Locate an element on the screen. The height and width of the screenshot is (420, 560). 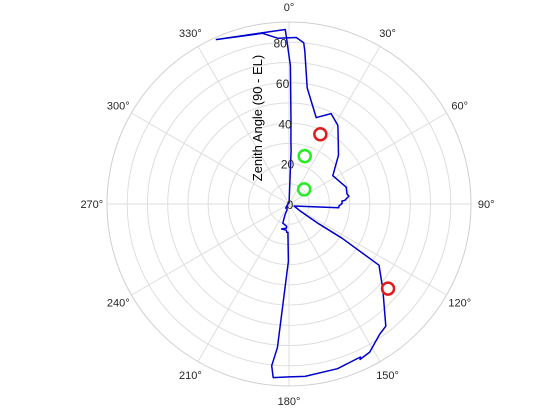
marker-series is located at coordinates (346, 211).